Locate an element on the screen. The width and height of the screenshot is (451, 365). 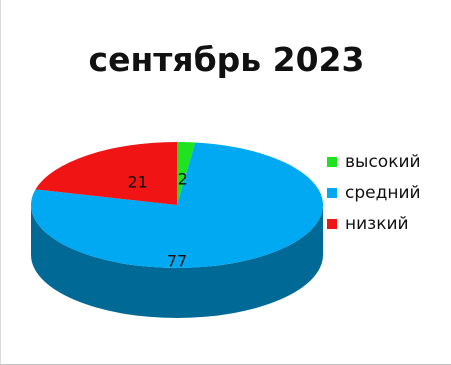
pie-data-label: 2 is located at coordinates (183, 178).